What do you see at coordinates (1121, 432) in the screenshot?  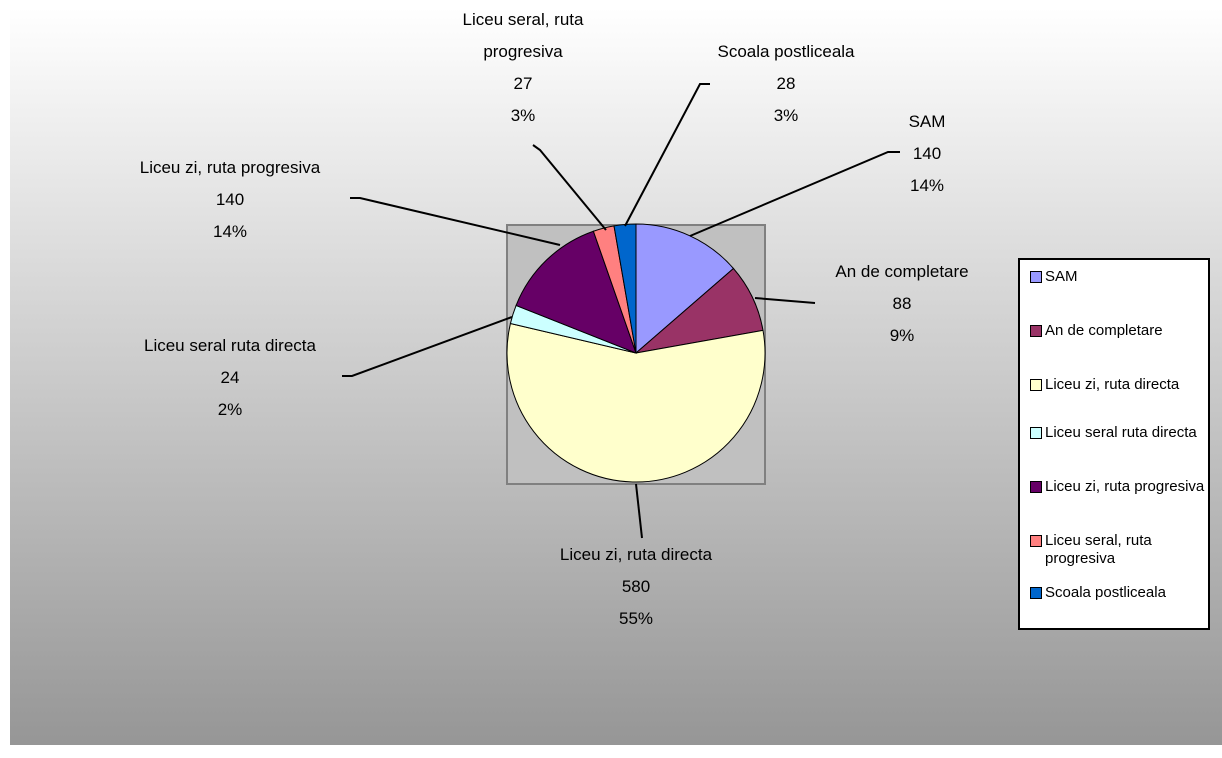 I see `legend-label: Liceu seral ruta directa` at bounding box center [1121, 432].